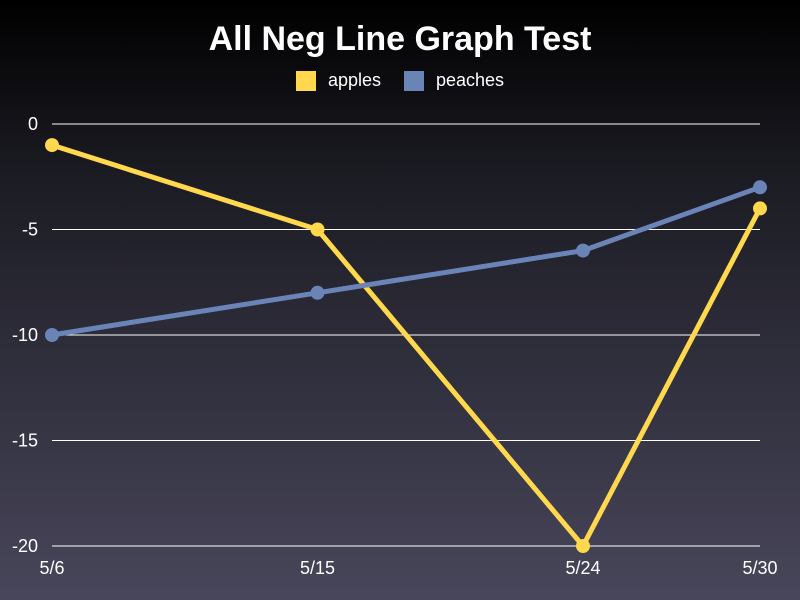 The image size is (800, 600). I want to click on y-tick-label: -10, so click(25, 335).